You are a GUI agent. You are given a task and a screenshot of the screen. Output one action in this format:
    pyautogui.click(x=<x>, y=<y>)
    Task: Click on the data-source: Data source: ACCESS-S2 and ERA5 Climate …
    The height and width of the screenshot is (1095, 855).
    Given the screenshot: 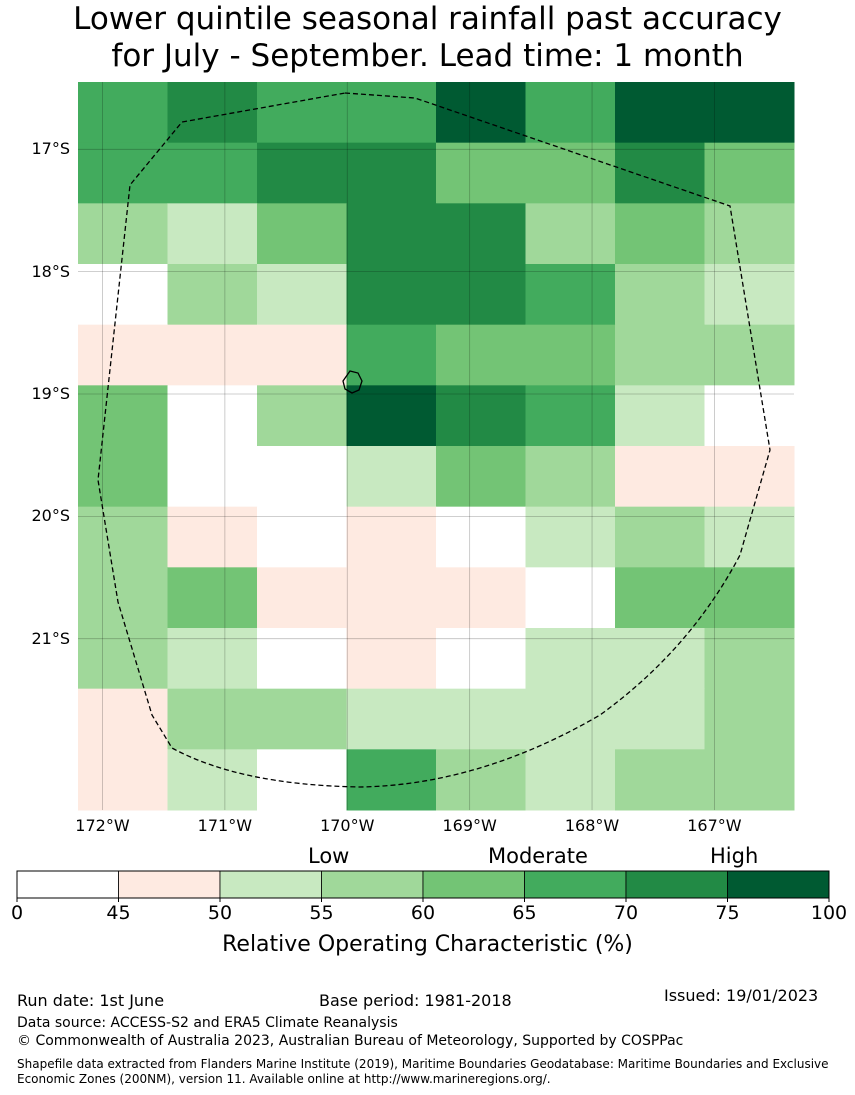 What is the action you would take?
    pyautogui.click(x=207, y=1023)
    